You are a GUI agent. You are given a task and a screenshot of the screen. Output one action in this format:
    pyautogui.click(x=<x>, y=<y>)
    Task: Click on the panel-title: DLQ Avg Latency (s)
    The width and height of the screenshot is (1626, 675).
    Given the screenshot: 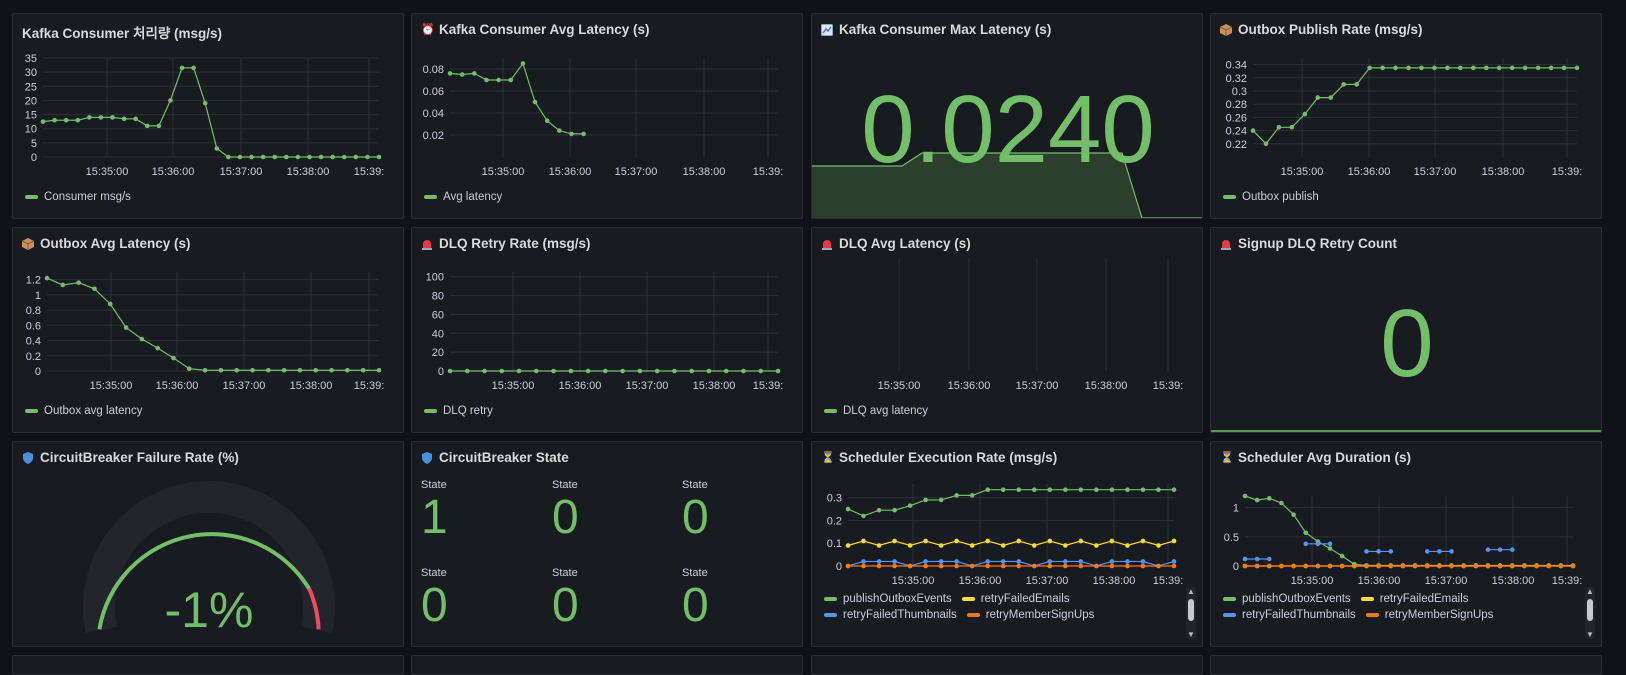 What is the action you would take?
    pyautogui.click(x=896, y=243)
    